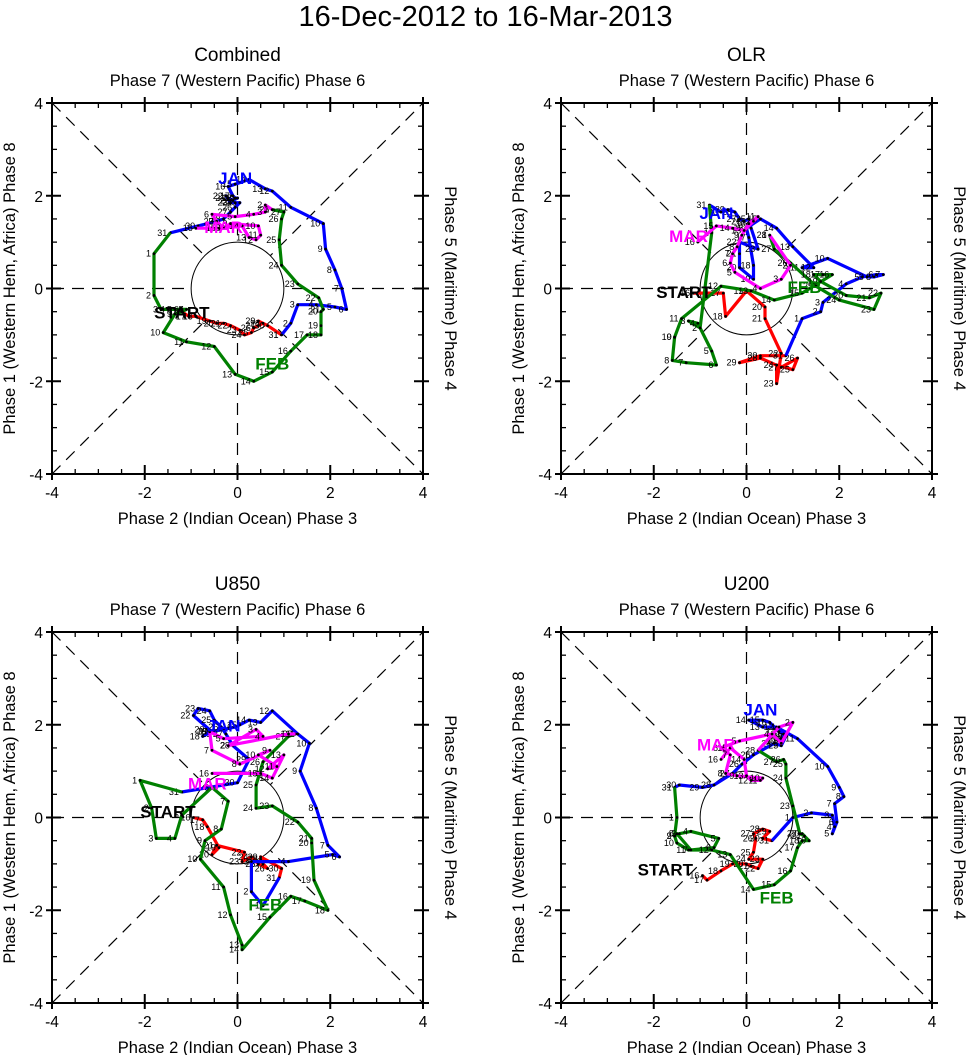 The width and height of the screenshot is (971, 1055). I want to click on month-label-mar: MAR, so click(223, 227).